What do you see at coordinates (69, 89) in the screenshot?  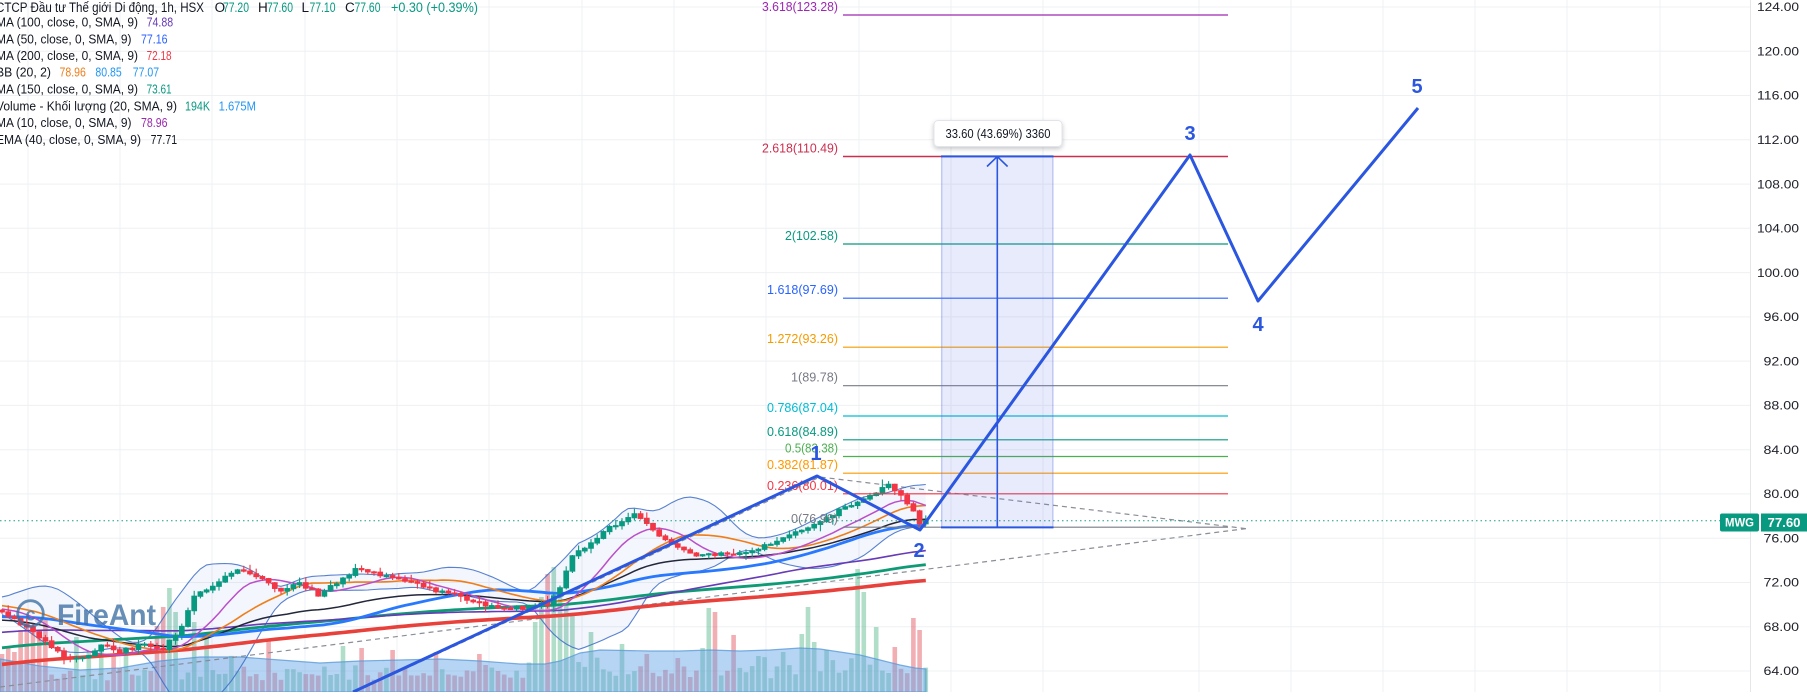 I see `svg-text: MA (150, close, 0, SMA, 9)` at bounding box center [69, 89].